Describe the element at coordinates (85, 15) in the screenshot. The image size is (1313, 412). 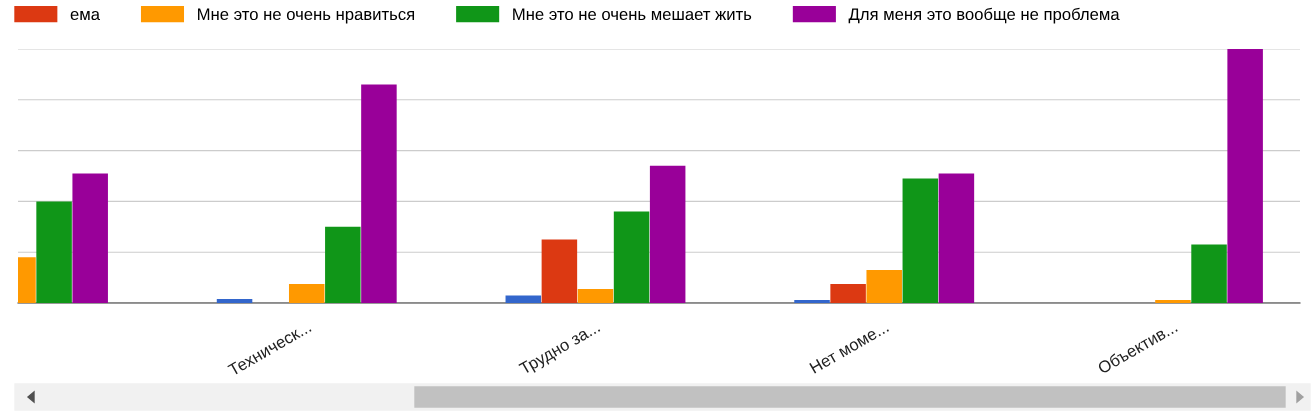
I see `legend-label: ема` at that location.